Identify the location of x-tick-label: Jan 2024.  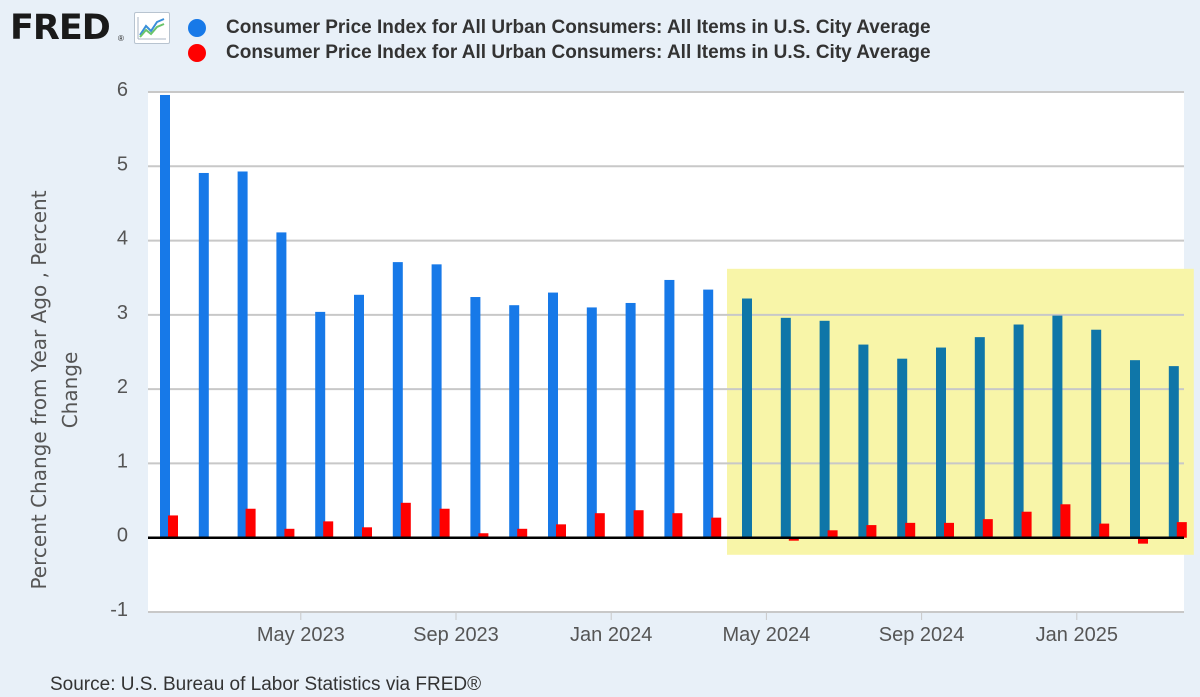
(611, 635).